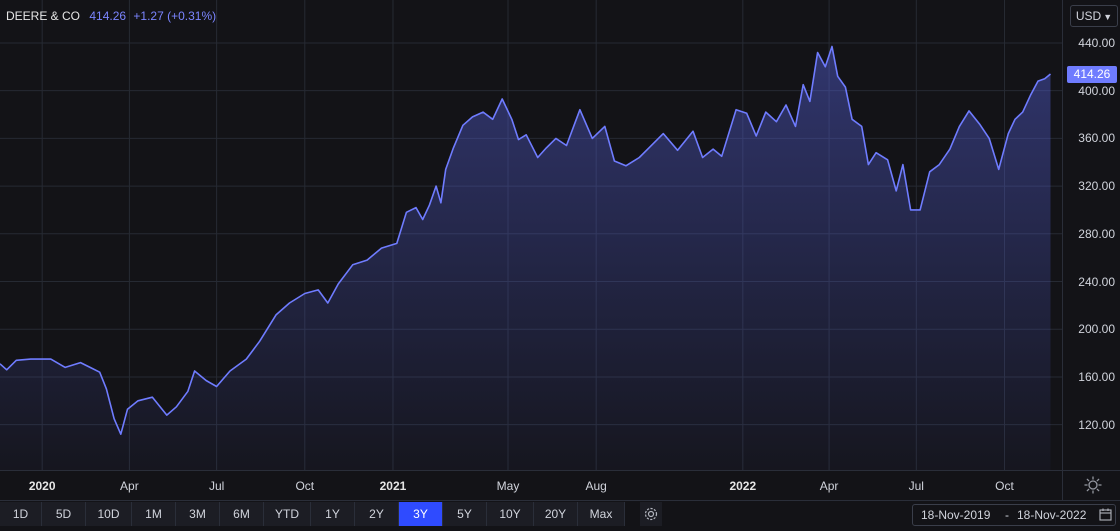  Describe the element at coordinates (1096, 90) in the screenshot. I see `y-tick-label: 400.00` at that location.